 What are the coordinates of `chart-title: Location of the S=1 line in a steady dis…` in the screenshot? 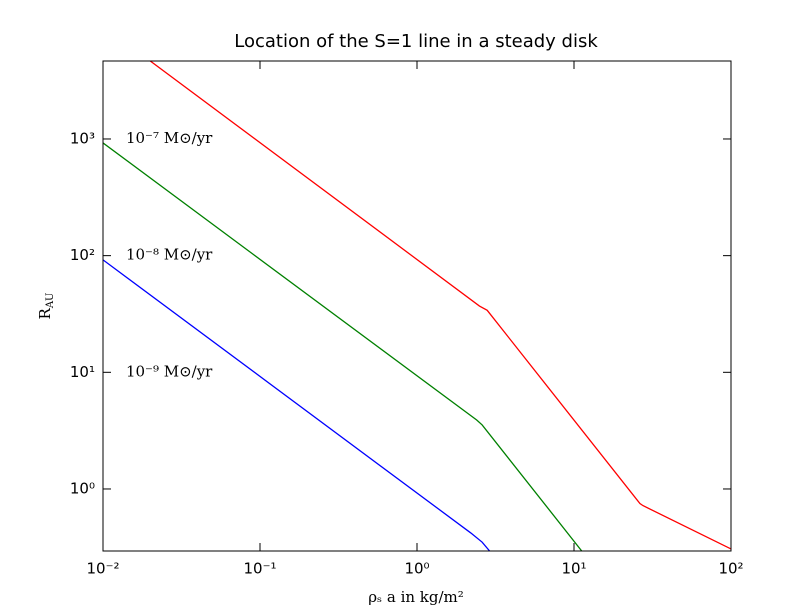 It's located at (416, 41).